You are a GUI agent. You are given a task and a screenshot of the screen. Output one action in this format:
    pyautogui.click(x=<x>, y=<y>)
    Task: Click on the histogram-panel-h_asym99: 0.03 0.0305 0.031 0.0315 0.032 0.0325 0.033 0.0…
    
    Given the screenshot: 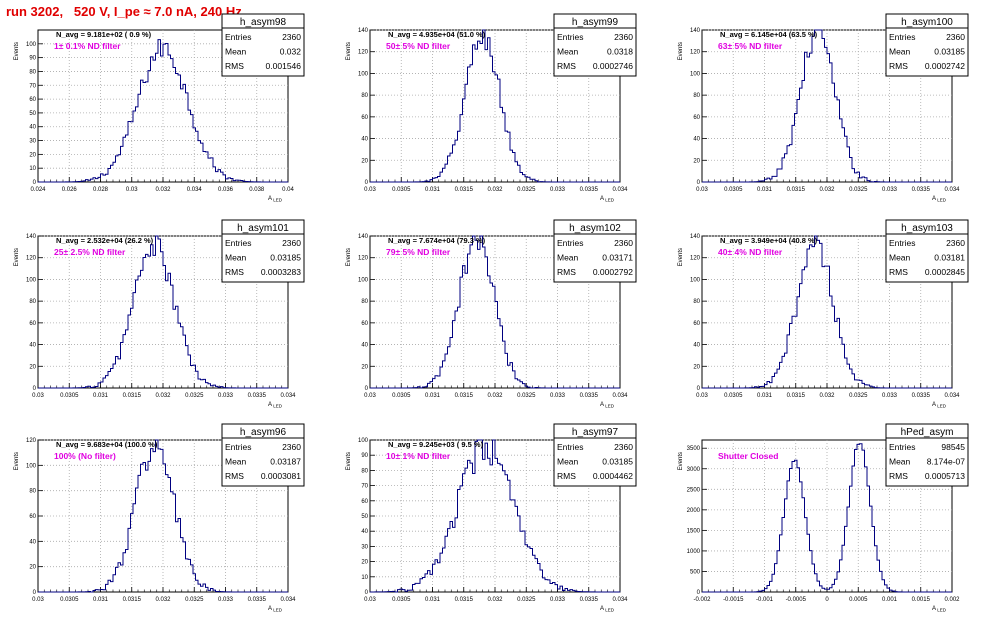 What is the action you would take?
    pyautogui.click(x=491, y=108)
    